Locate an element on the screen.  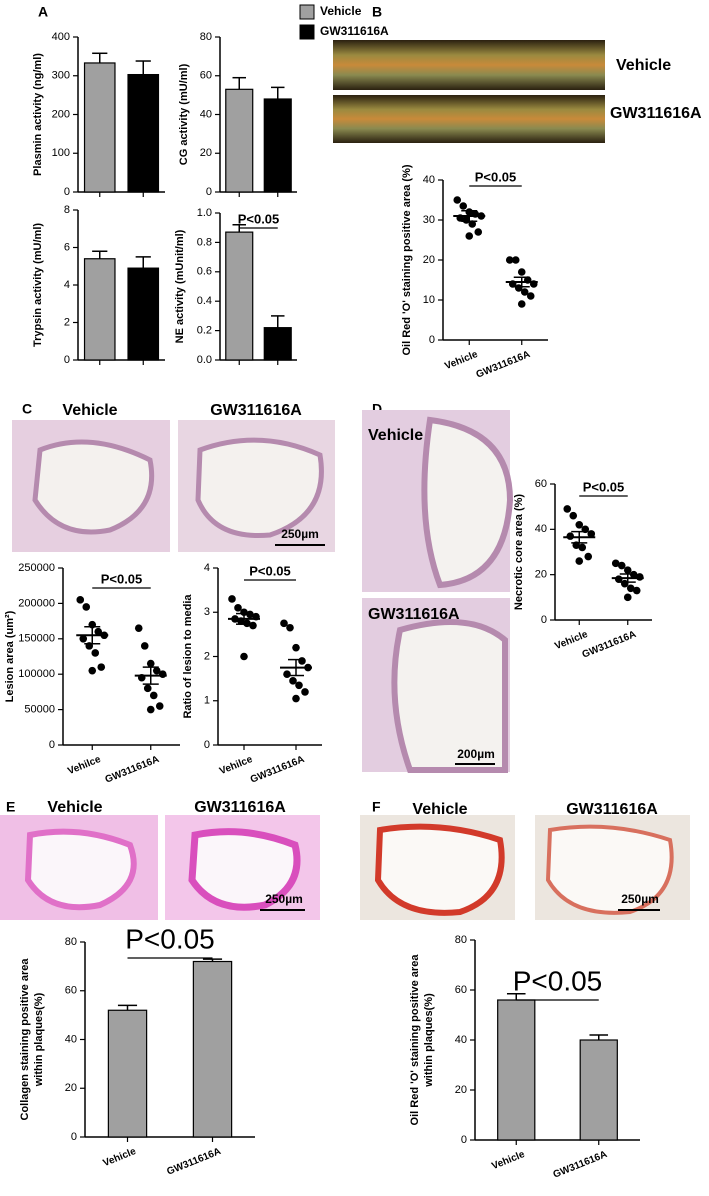
y-tick-label: 0.8 is located at coordinates (204, 242).